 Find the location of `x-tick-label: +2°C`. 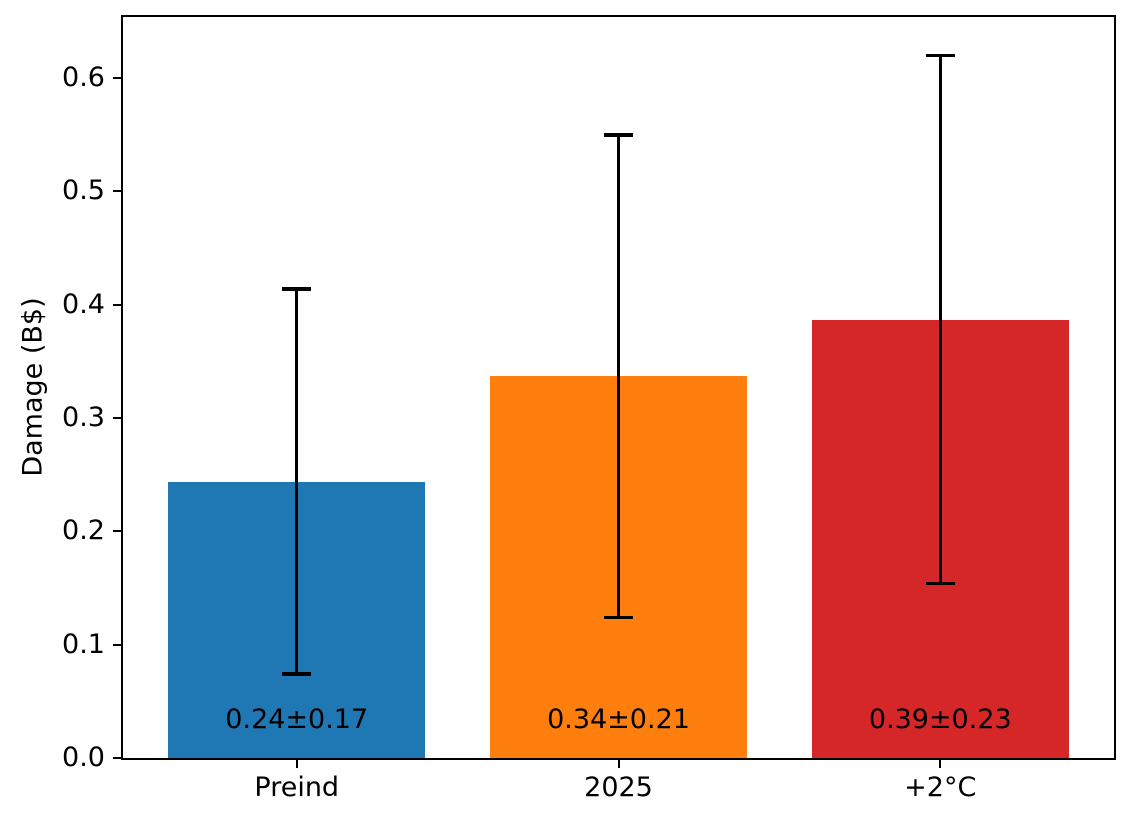

x-tick-label: +2°C is located at coordinates (940, 787).